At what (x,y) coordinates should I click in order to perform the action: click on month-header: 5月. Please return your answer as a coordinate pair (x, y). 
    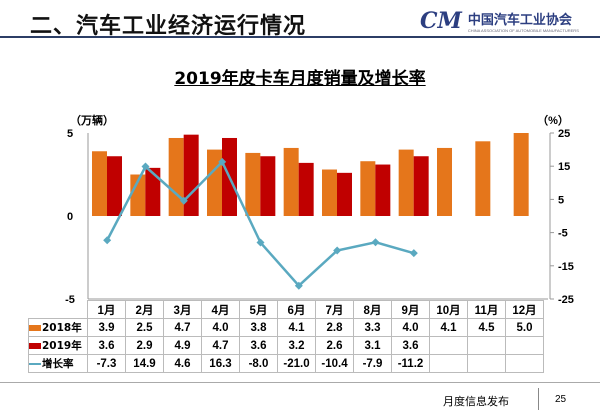
    Looking at the image, I should click on (258, 309).